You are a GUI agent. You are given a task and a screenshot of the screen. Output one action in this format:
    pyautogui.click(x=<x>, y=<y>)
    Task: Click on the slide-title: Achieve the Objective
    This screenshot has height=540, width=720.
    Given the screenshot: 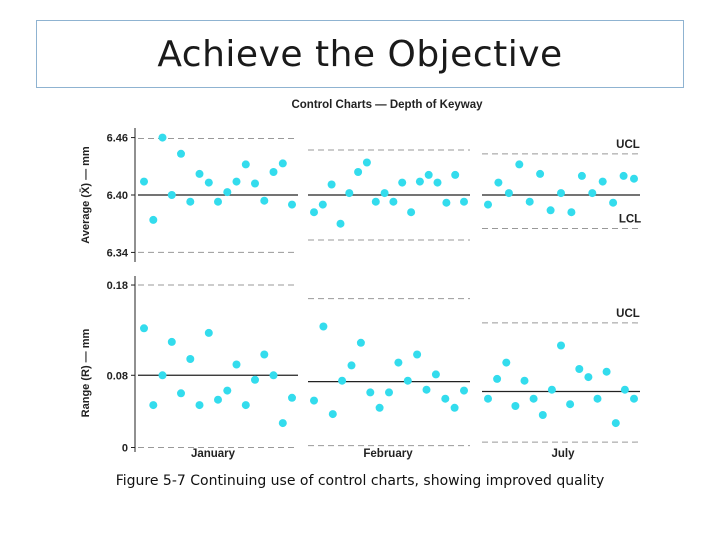 What is the action you would take?
    pyautogui.click(x=360, y=54)
    